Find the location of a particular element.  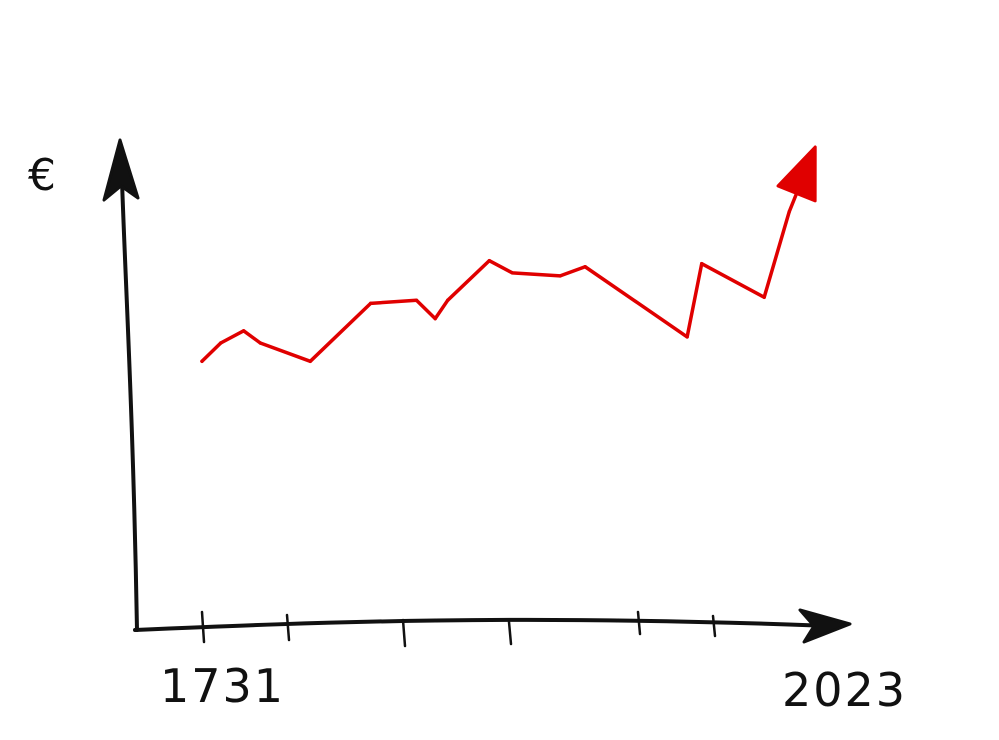

x-axis-ticks is located at coordinates (458, 629).